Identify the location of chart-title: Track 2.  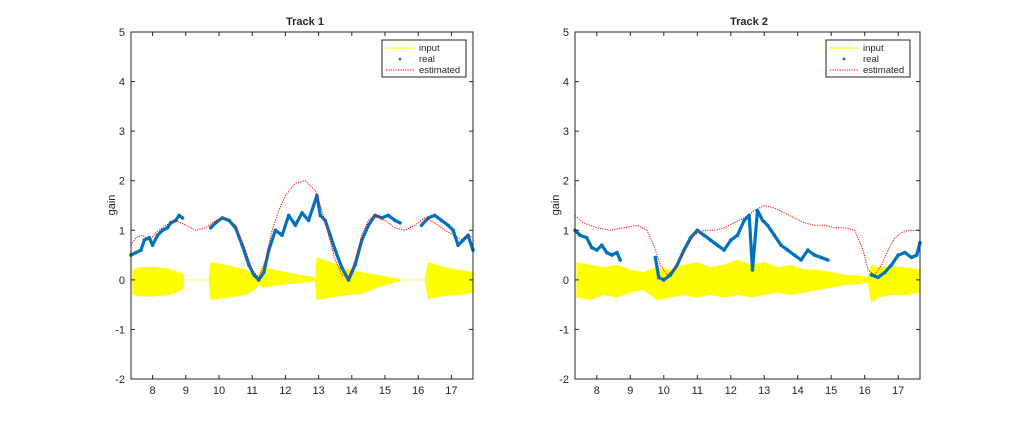
(749, 22).